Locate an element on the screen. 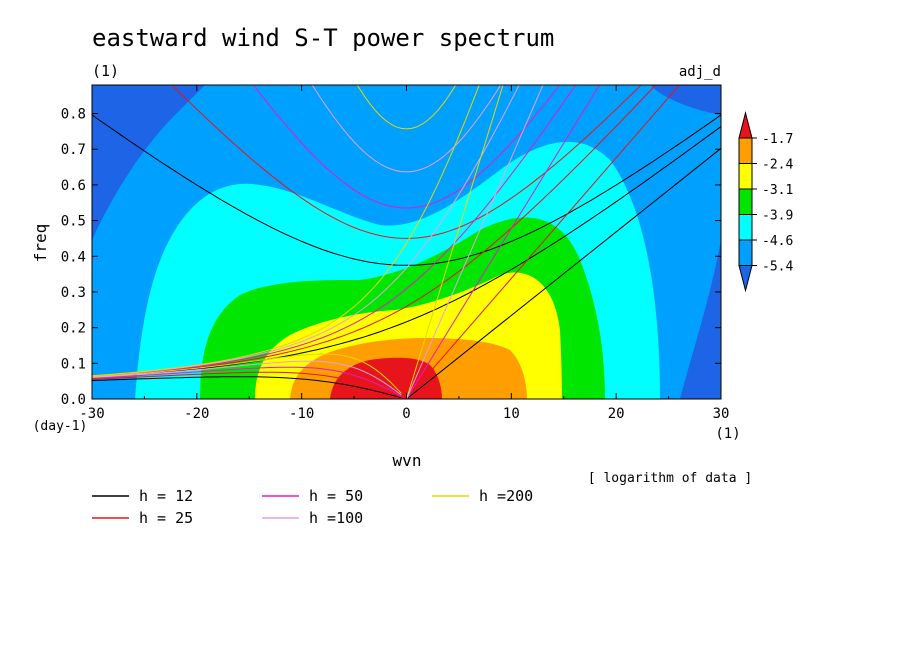 This screenshot has width=904, height=654. x-axis-label: wvn is located at coordinates (407, 460).